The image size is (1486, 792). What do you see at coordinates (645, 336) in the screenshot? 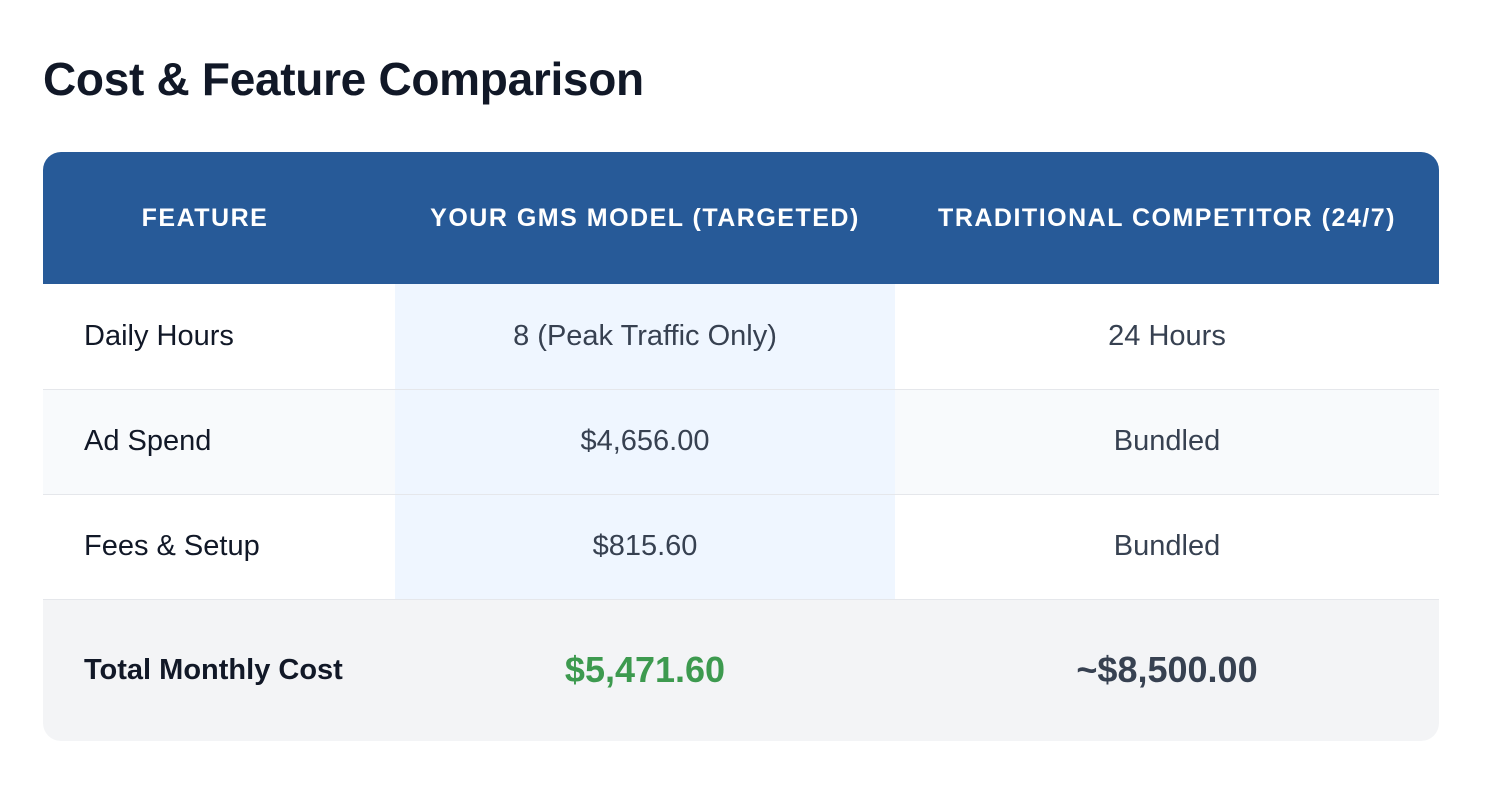
I see `row-gms-value: 8 (Peak Traffic Only)` at bounding box center [645, 336].